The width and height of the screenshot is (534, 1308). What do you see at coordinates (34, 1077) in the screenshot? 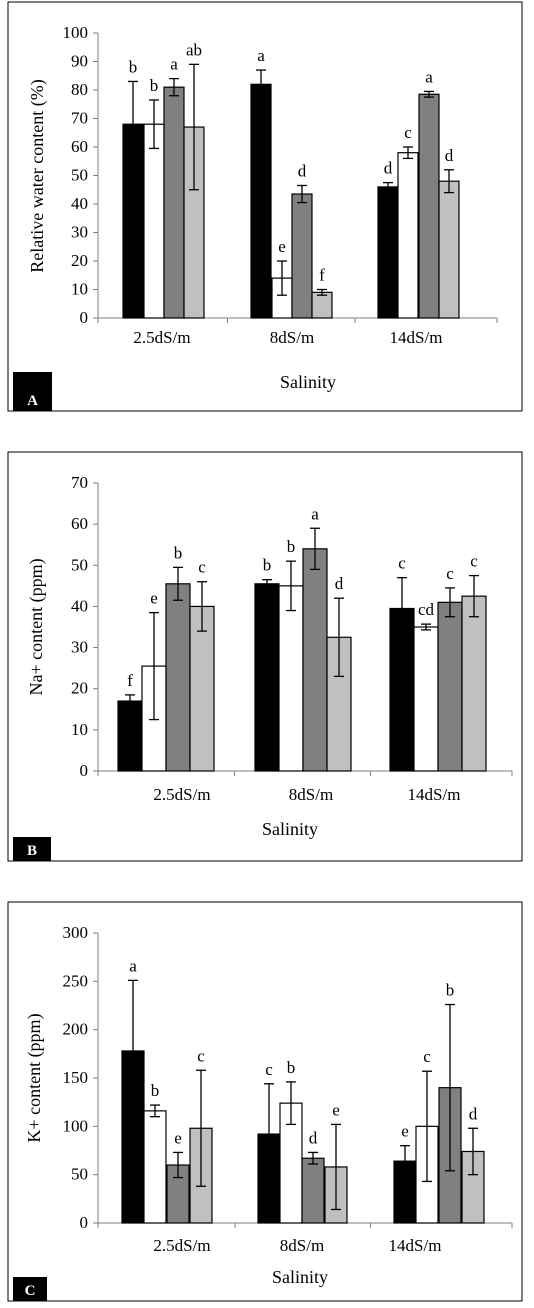
I see `y-axis-title: K+ content (ppm)` at bounding box center [34, 1077].